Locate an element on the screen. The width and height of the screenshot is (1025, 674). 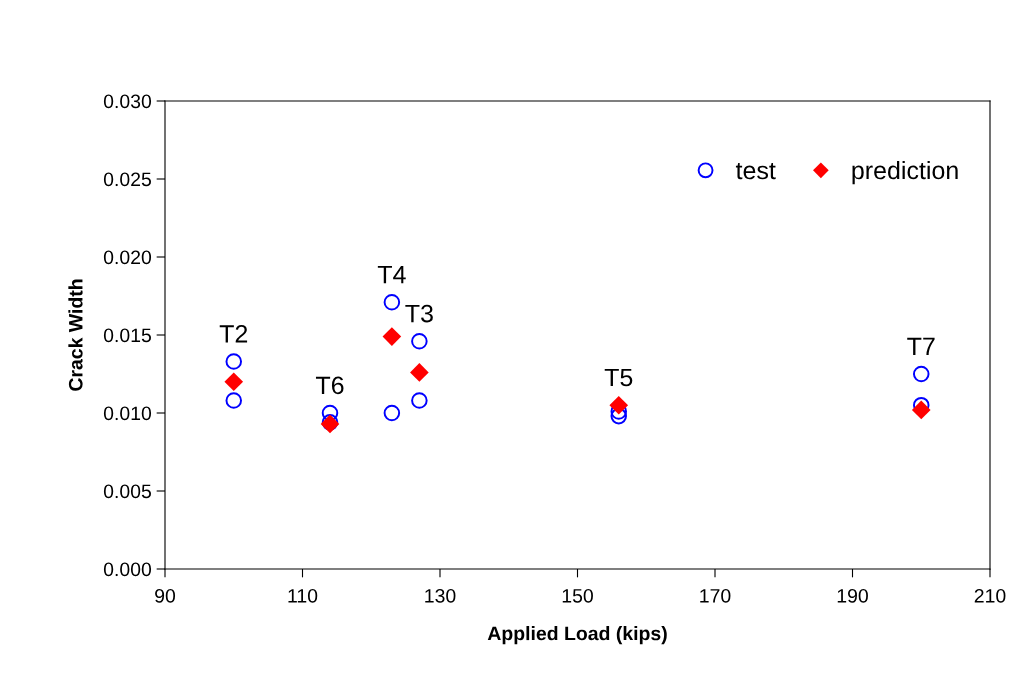
annotation: T4 is located at coordinates (391, 274).